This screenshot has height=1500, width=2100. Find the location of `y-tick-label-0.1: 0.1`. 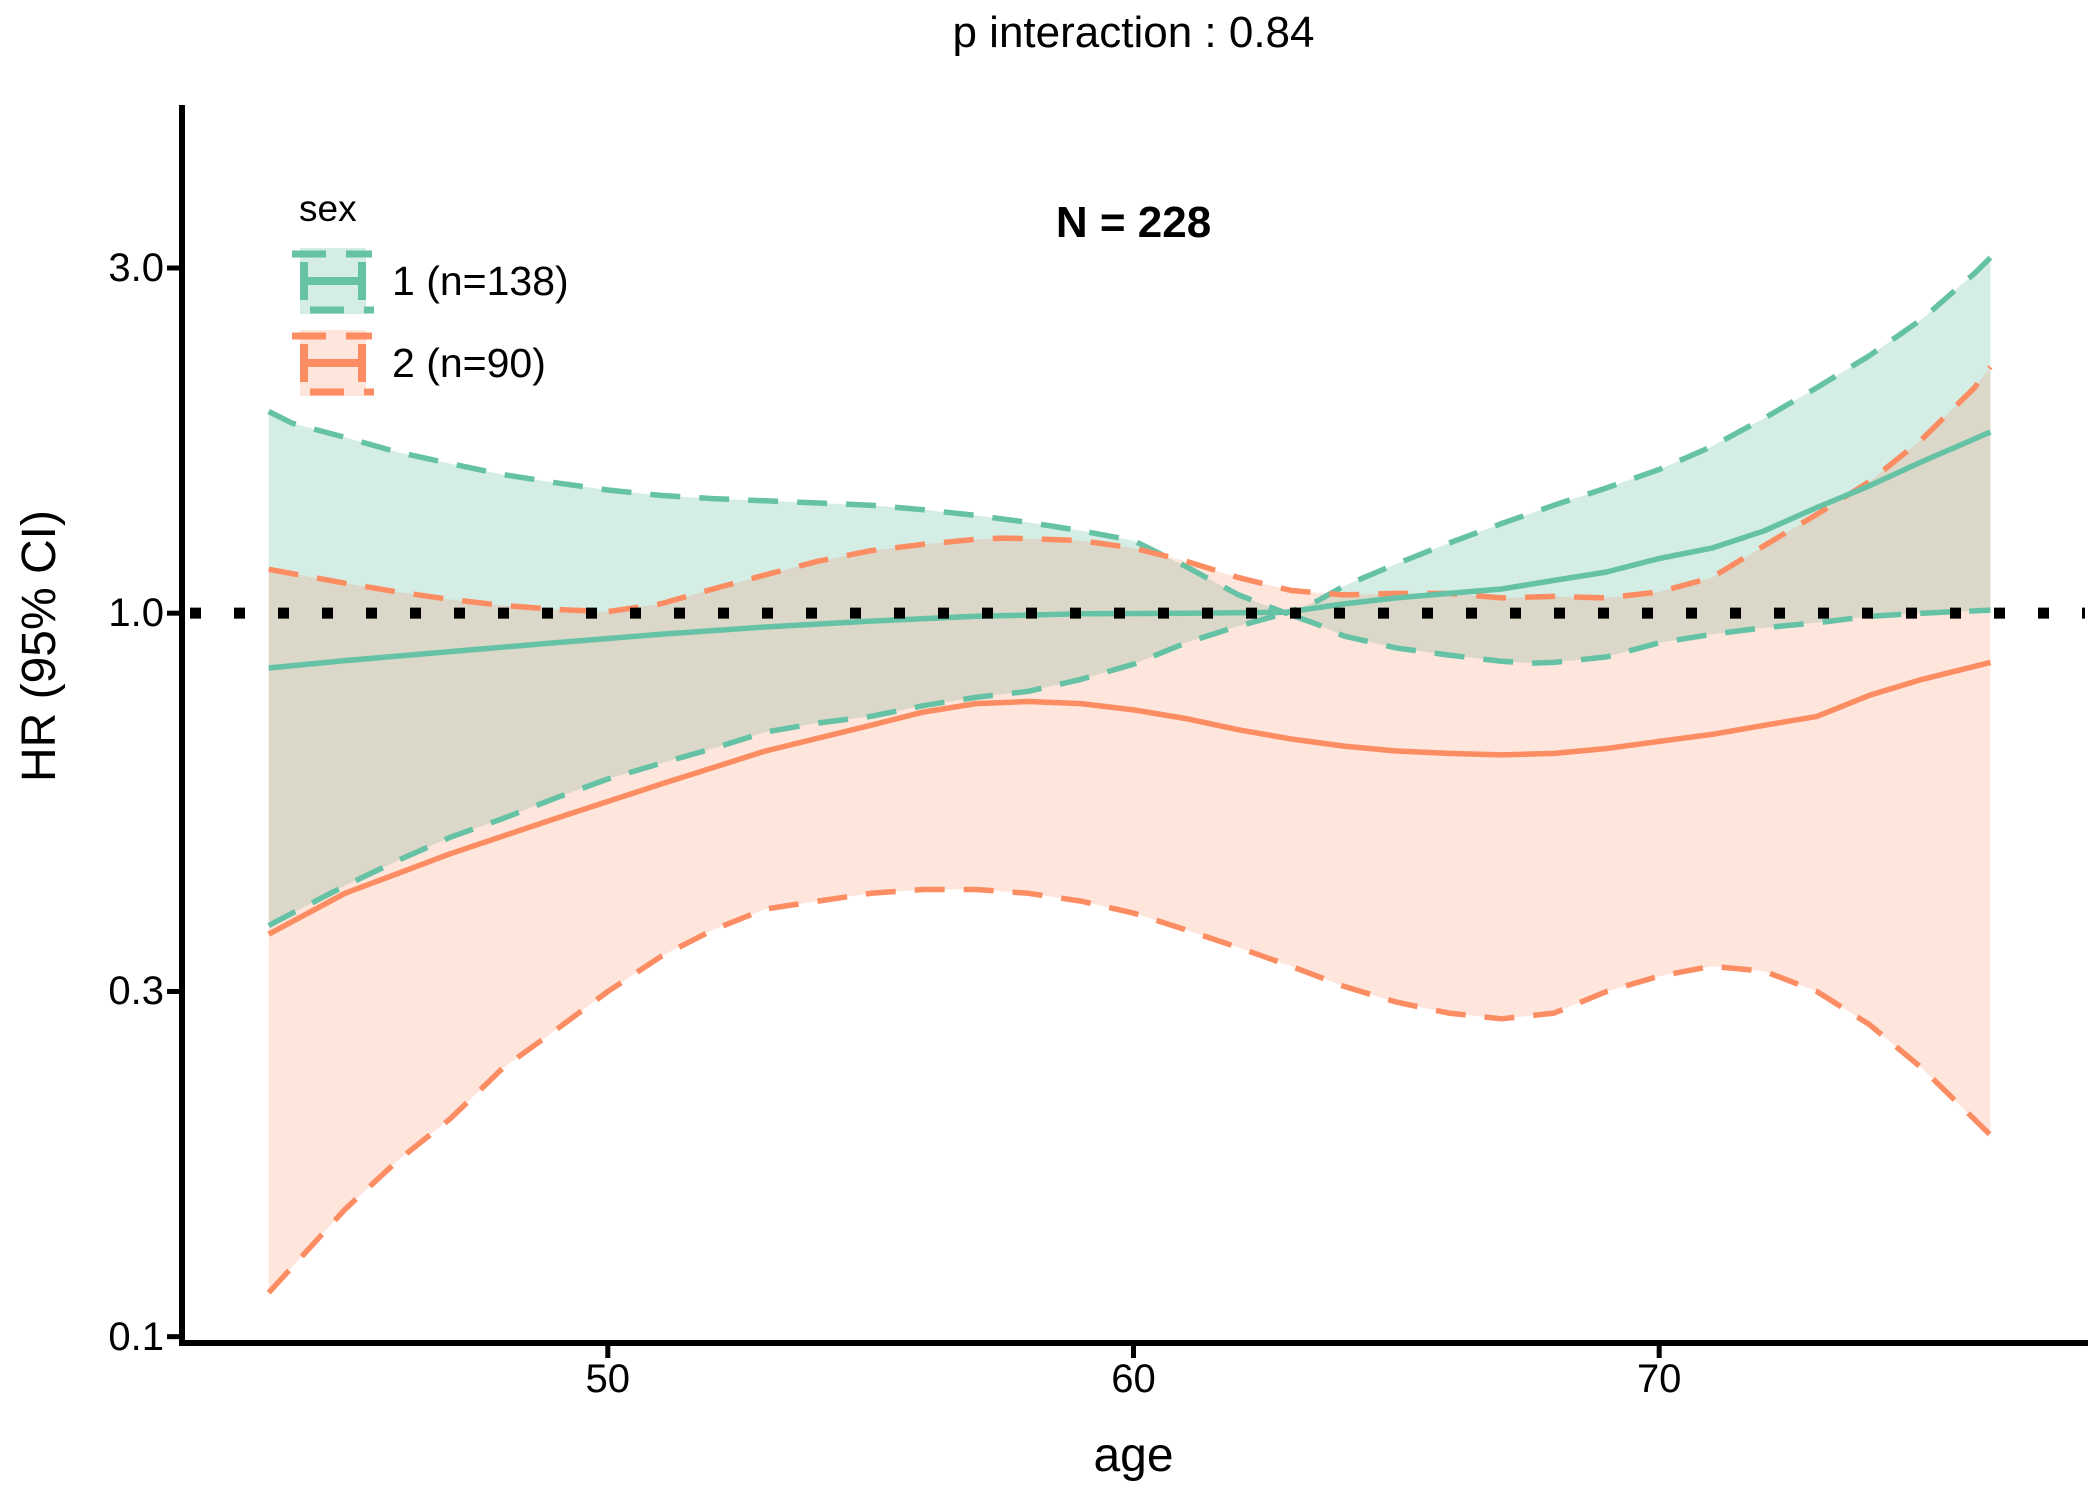

y-tick-label-0.1: 0.1 is located at coordinates (136, 1336).